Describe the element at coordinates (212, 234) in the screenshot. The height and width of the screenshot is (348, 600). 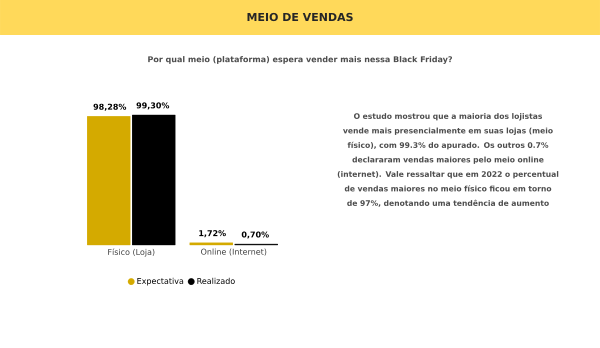
I see `data-label: 1,72%` at that location.